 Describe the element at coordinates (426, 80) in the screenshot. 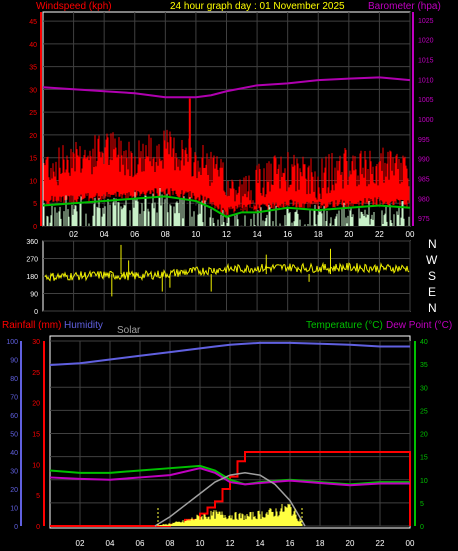

I see `y-right-tick-label: 1010` at that location.